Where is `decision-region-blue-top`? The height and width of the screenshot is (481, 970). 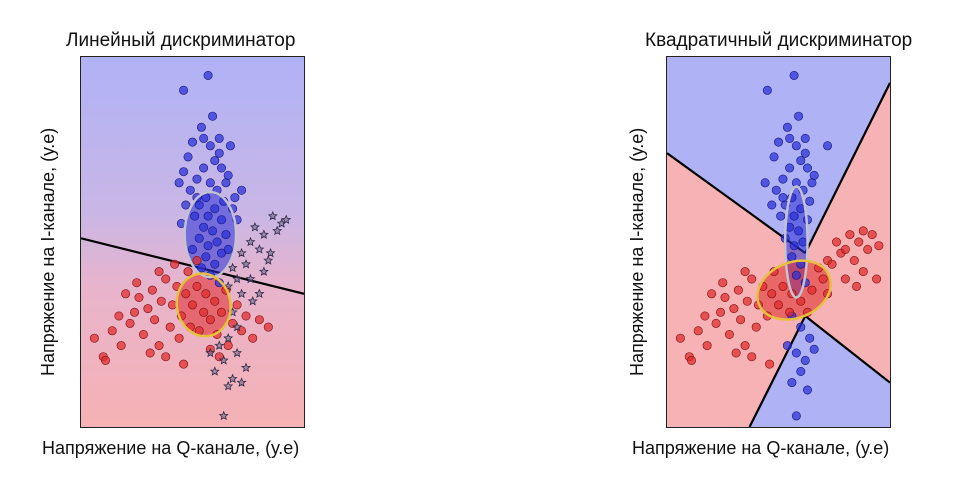 decision-region-blue-top is located at coordinates (778, 155).